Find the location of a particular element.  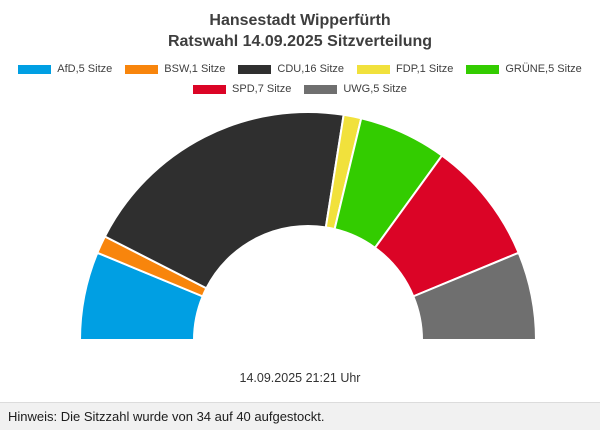

legend-item-fdp: FDP,1 Sitze is located at coordinates (405, 69).